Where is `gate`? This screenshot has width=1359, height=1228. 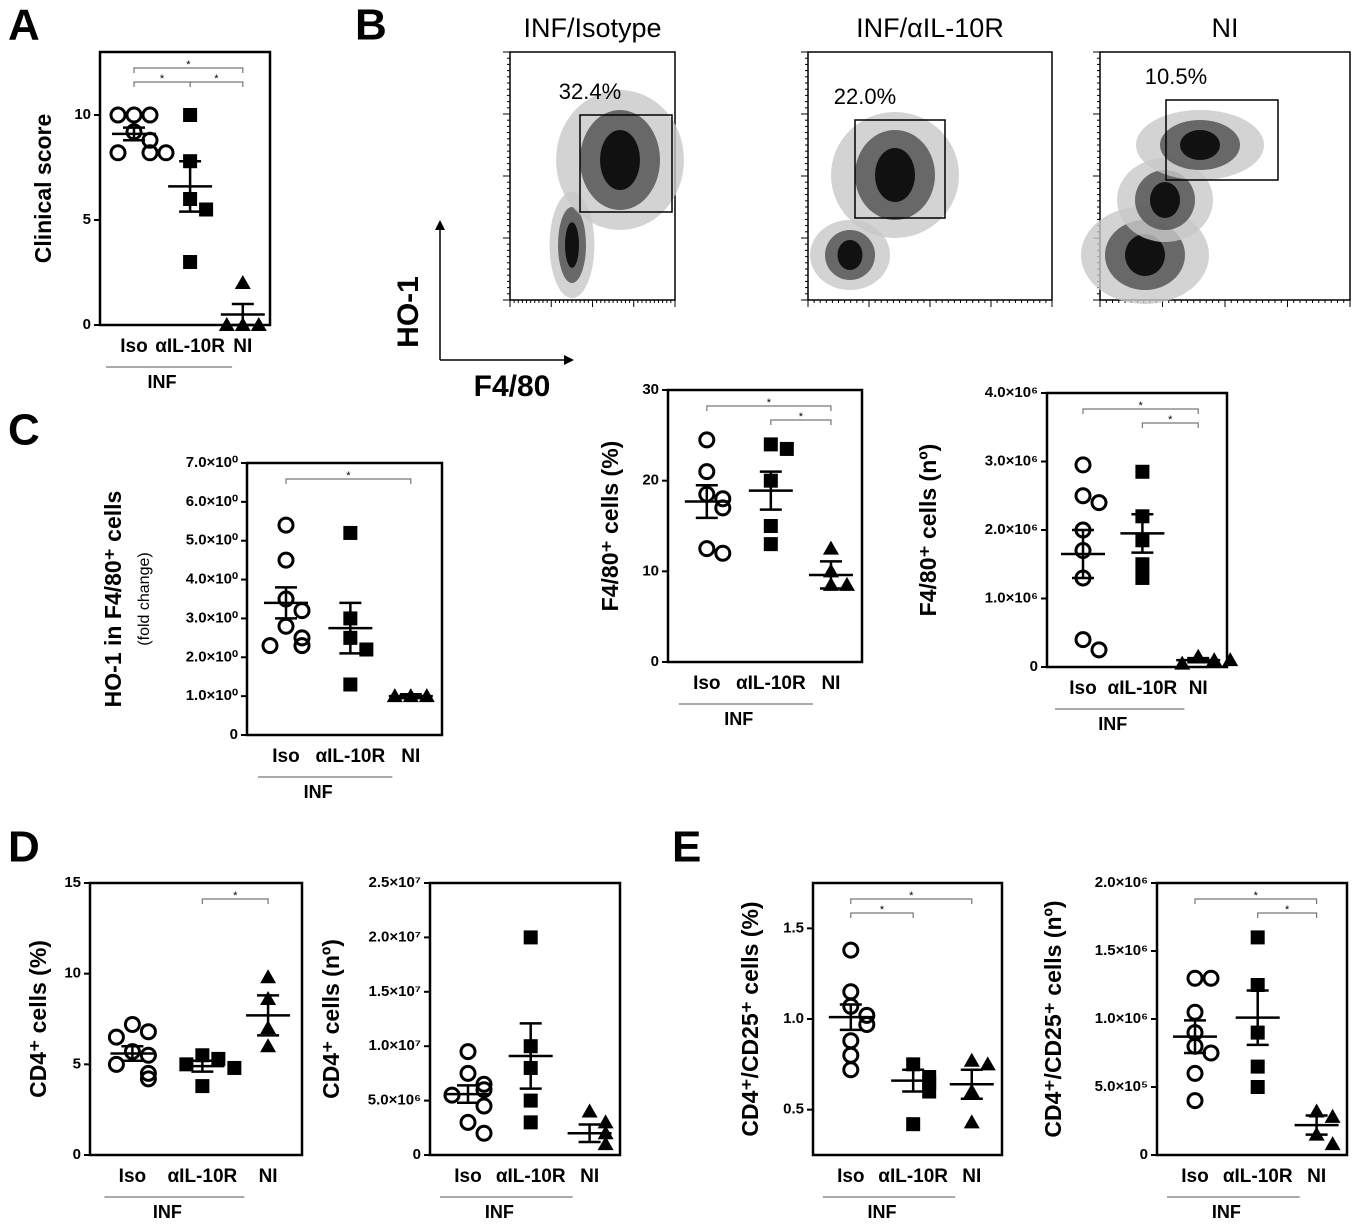 gate is located at coordinates (626, 163).